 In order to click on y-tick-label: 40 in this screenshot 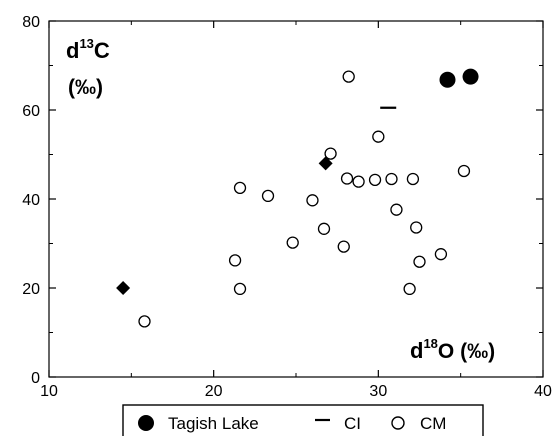, I will do `click(31, 200)`.